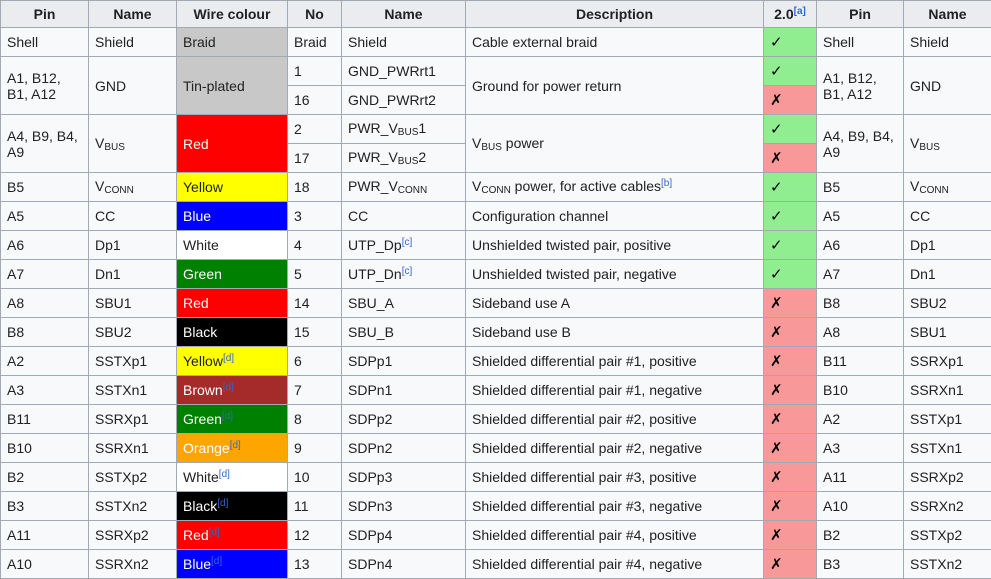 The width and height of the screenshot is (991, 579). What do you see at coordinates (860, 144) in the screenshot?
I see `cell-pin-right: A4, B9, B4, A9` at bounding box center [860, 144].